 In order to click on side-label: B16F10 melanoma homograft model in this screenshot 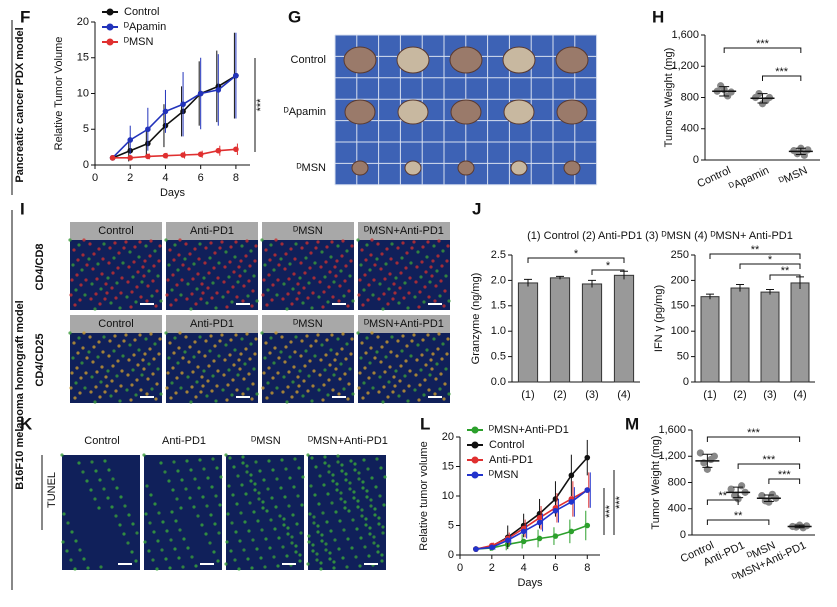, I will do `click(20, 395)`.